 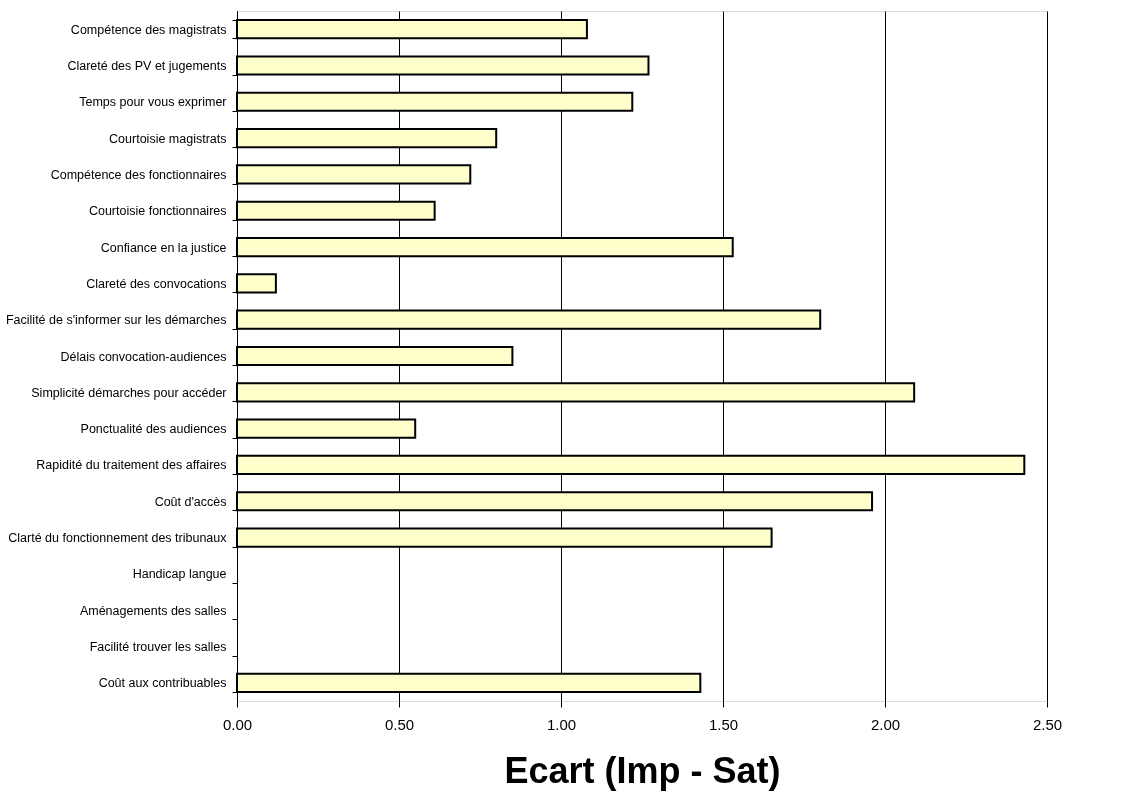 I want to click on y-tick-label: Clareté des PV et jugements, so click(x=147, y=65).